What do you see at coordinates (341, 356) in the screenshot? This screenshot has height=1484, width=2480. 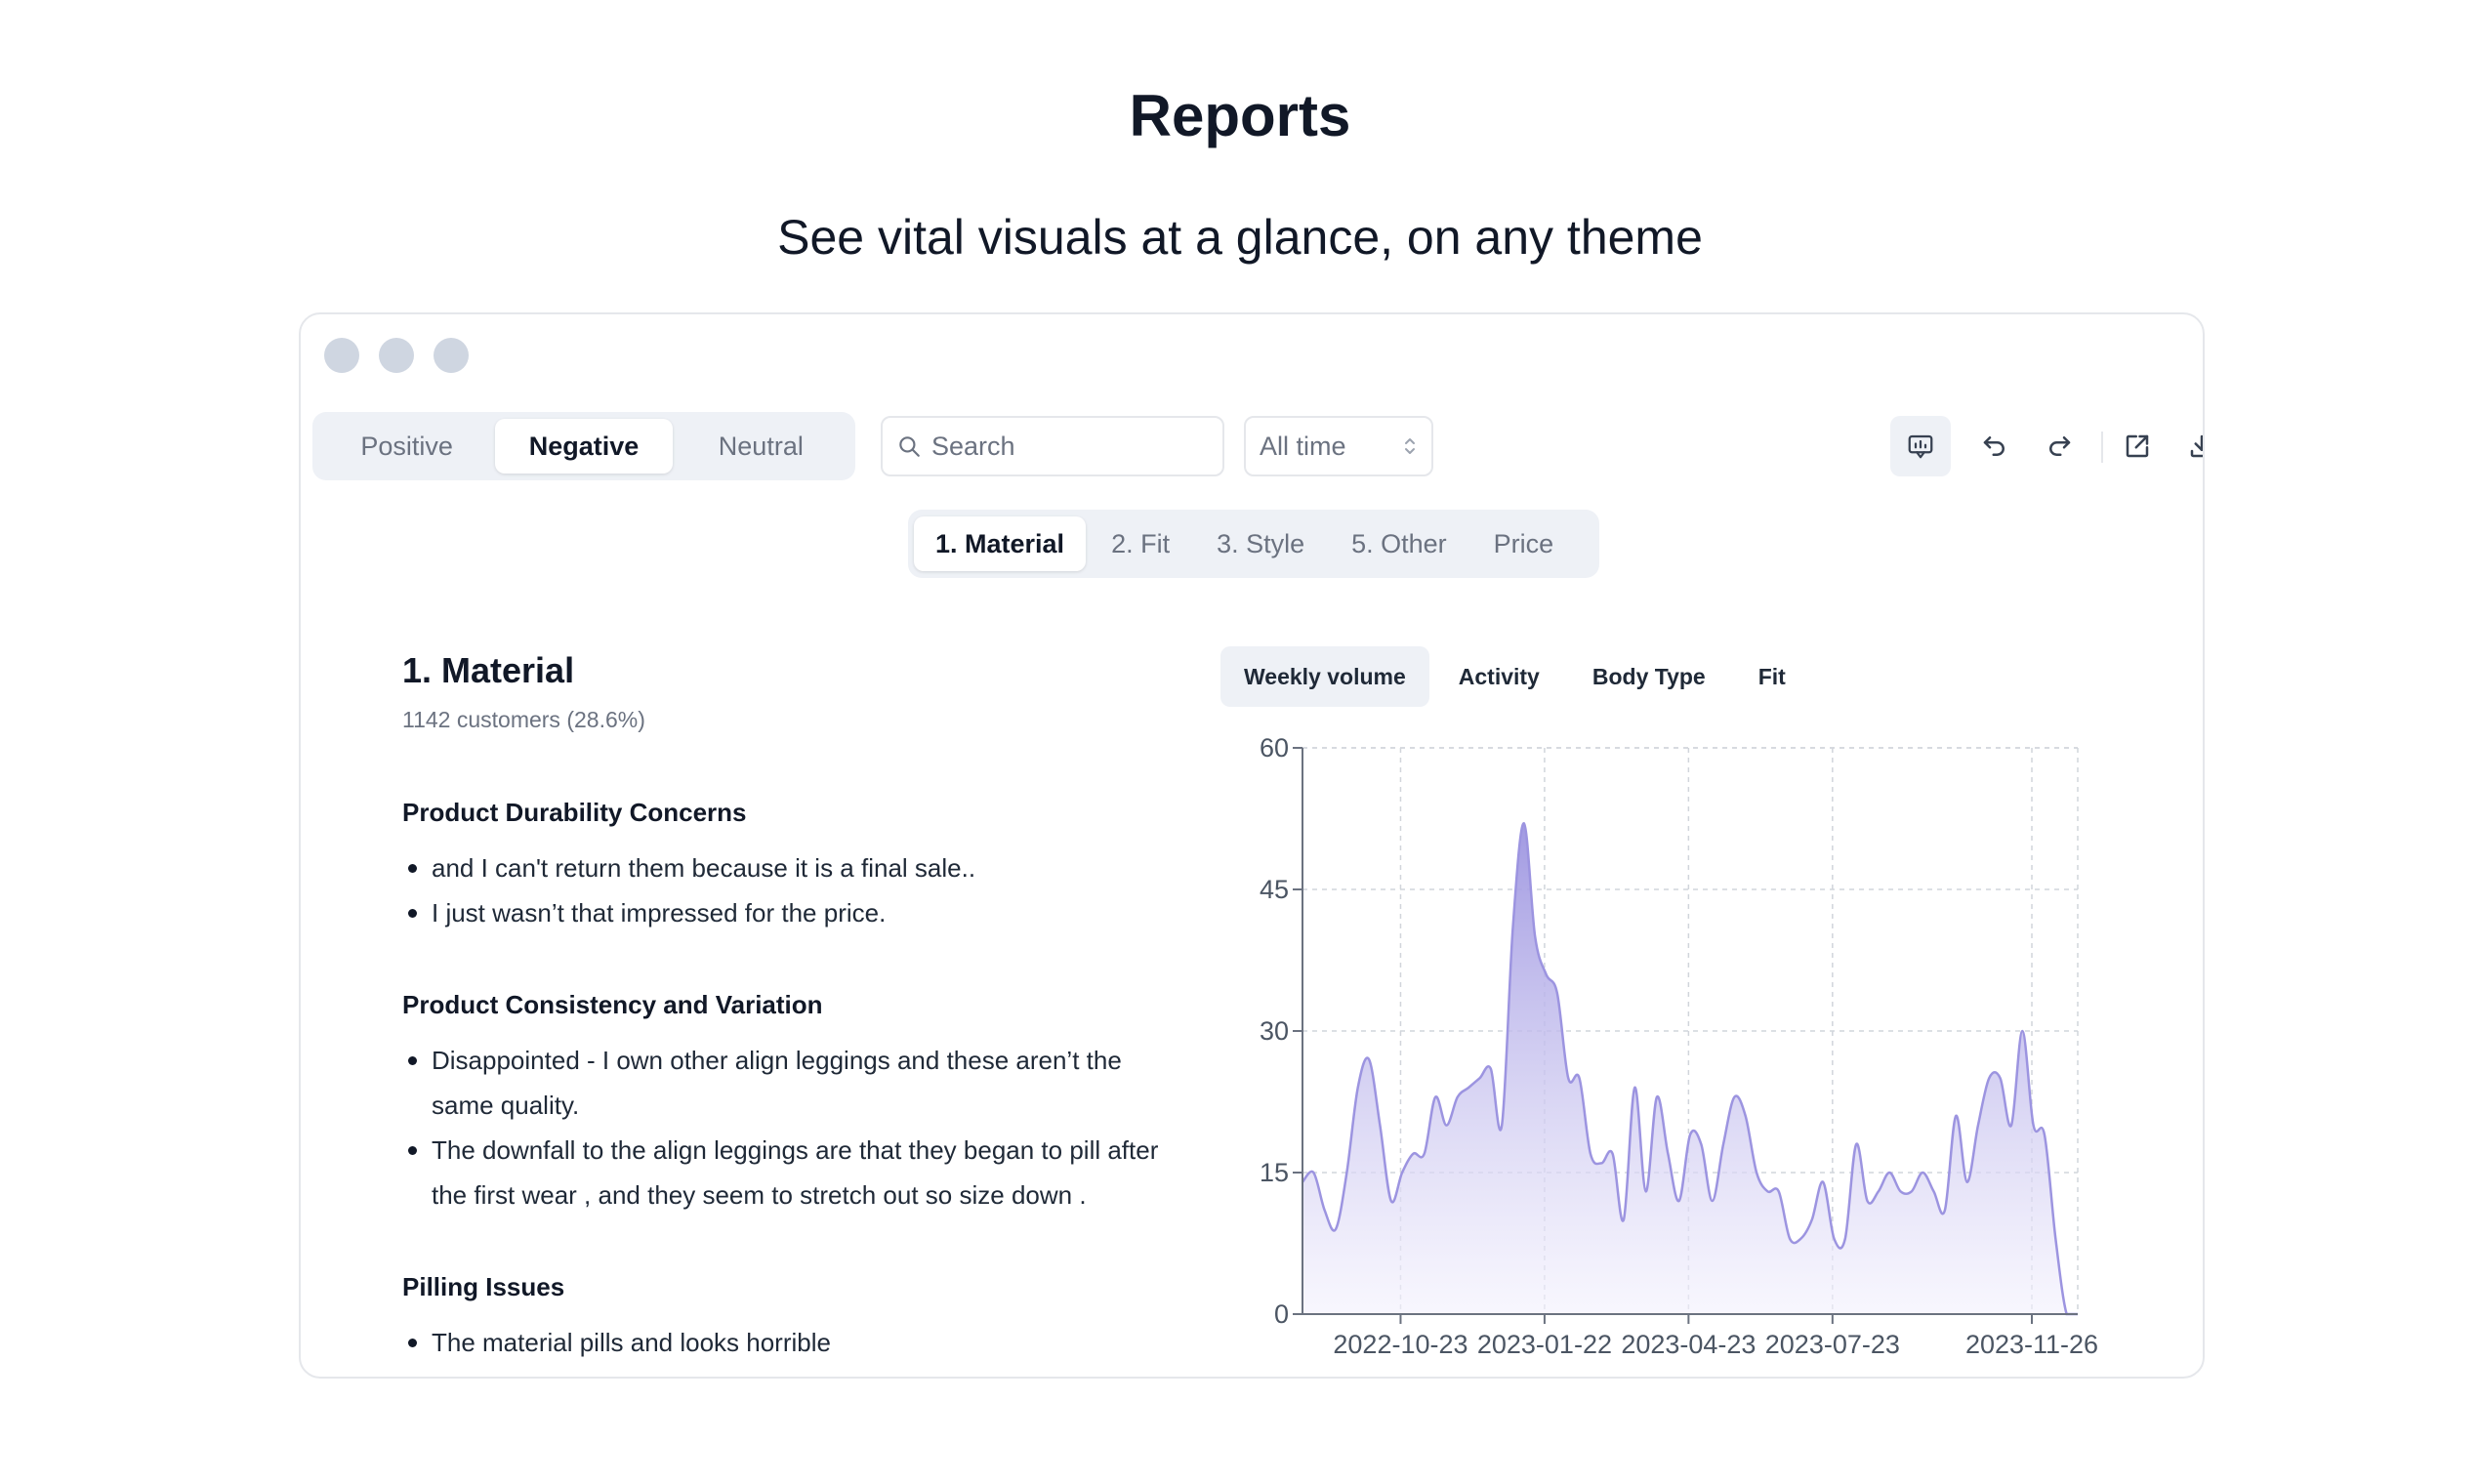 I see `close-window-dot` at bounding box center [341, 356].